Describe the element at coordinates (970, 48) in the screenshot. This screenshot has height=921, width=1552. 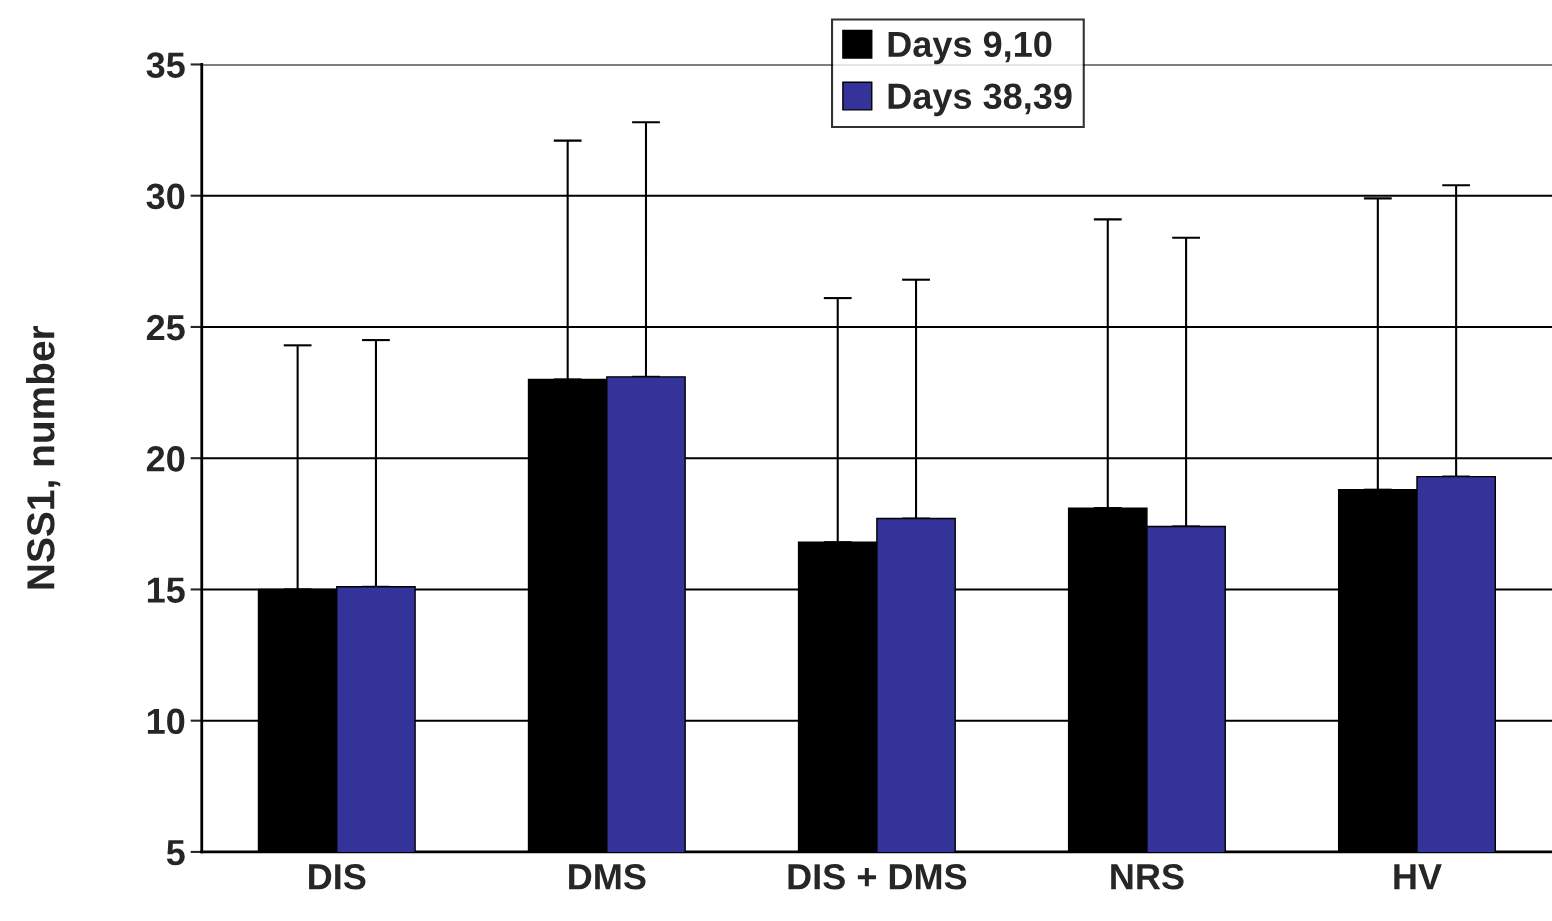
I see `legend-label: Days 9,10` at that location.